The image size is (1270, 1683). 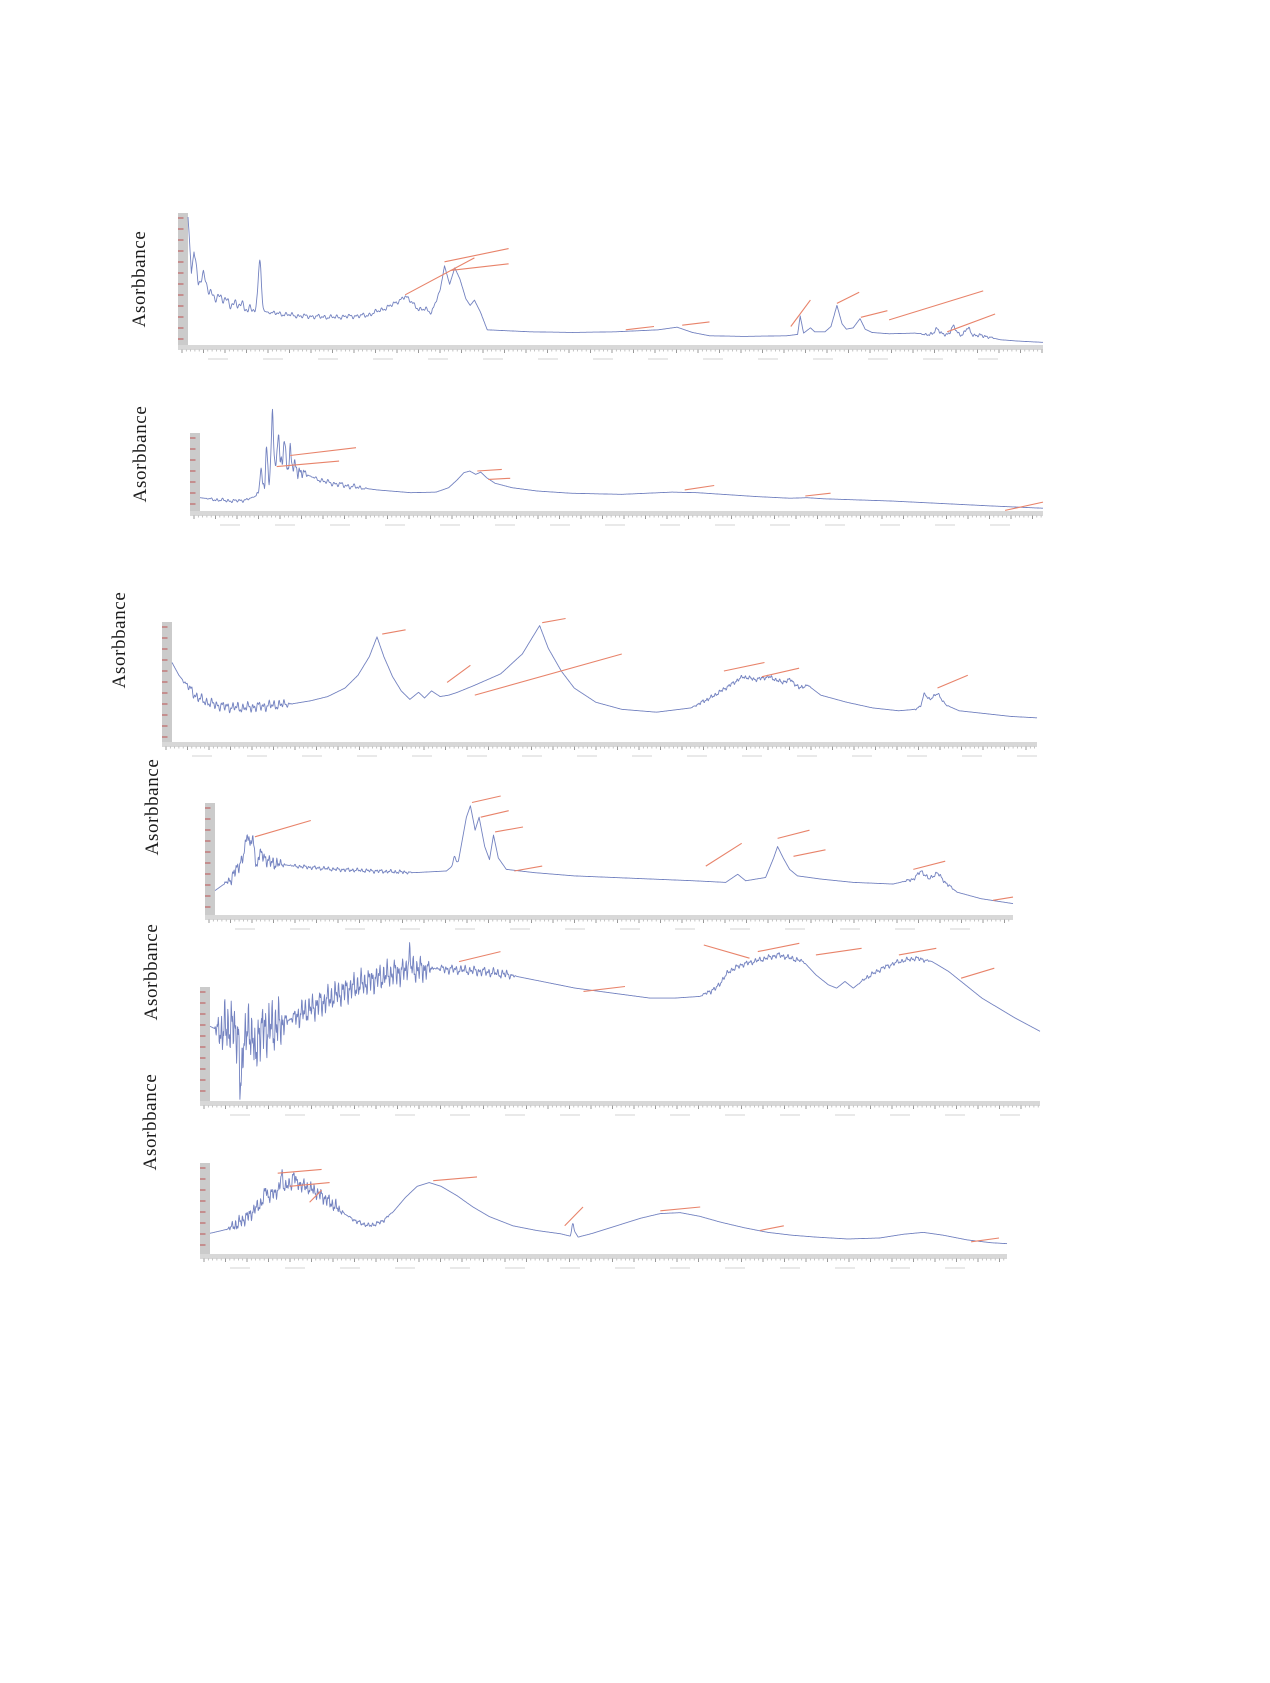 I want to click on y-axis-label-2: Asorbbance, so click(x=140, y=454).